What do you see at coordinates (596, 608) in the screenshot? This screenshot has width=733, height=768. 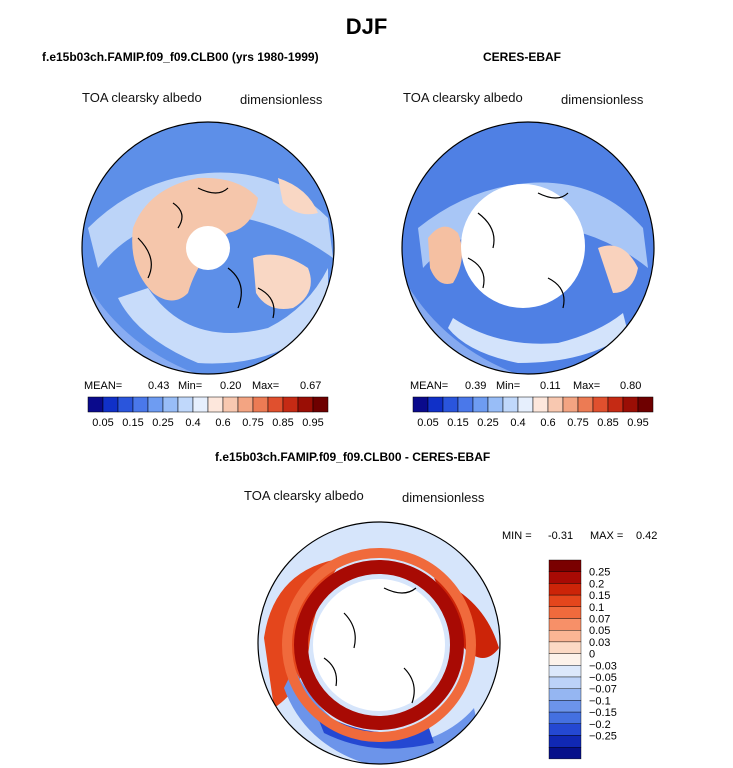 I see `colorbar-tick-label: 0.1` at bounding box center [596, 608].